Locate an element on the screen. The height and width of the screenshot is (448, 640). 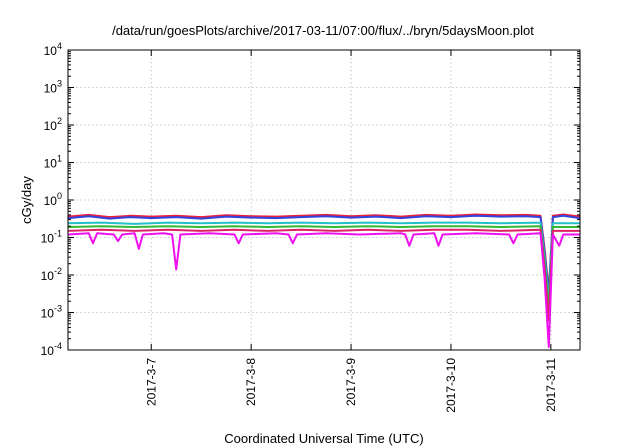
y-tick-label: 10³ is located at coordinates (53, 87).